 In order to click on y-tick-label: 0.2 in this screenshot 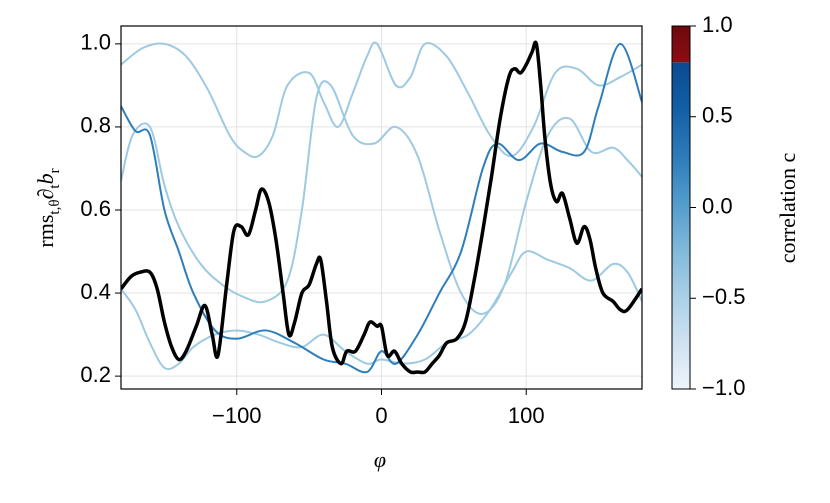, I will do `click(95, 374)`.